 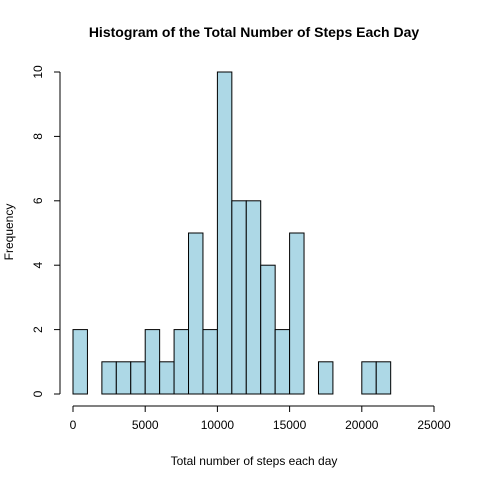 What do you see at coordinates (362, 425) in the screenshot?
I see `x-tick-label-4: 20000` at bounding box center [362, 425].